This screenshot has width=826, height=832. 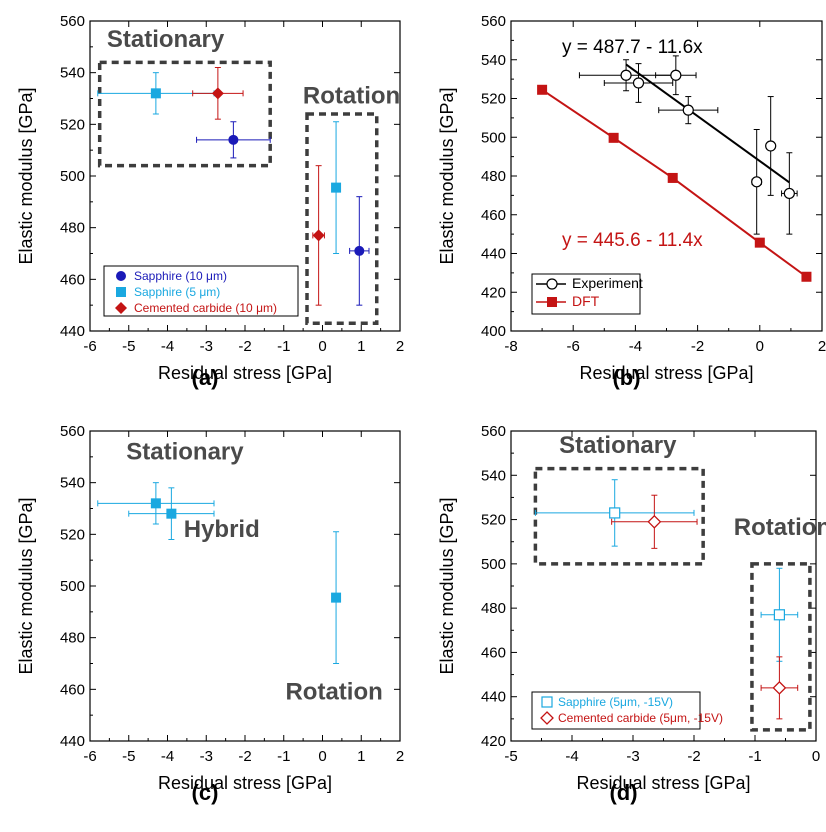 I want to click on panel-d-y-tick-label: 440, so click(x=493, y=697).